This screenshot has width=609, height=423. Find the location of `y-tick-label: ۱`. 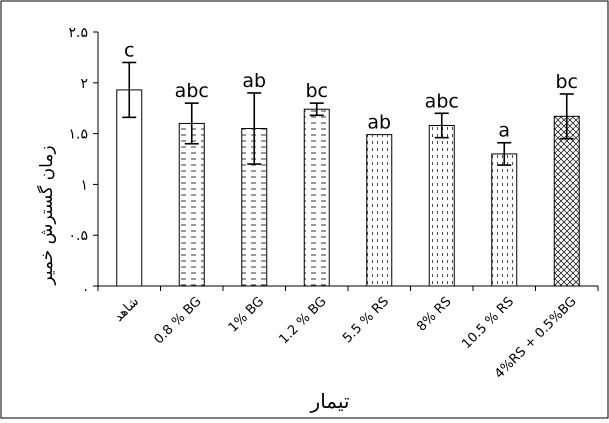

y-tick-label: ۱ is located at coordinates (84, 185).